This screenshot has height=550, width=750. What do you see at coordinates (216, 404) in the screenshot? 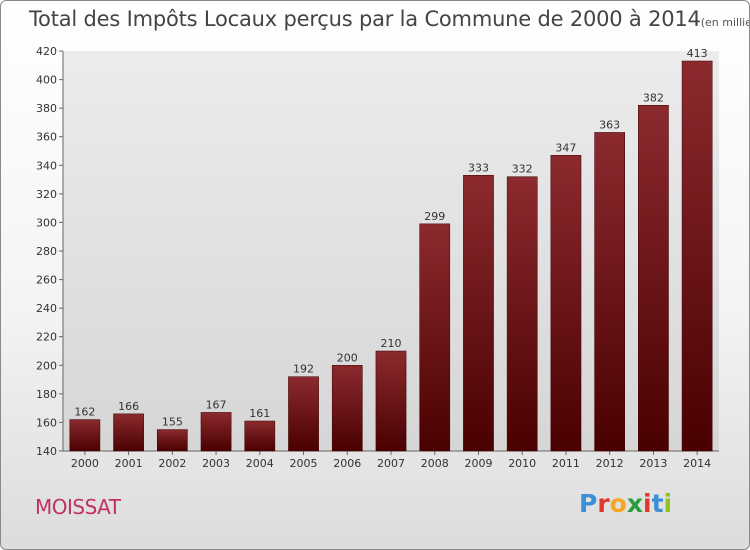
I see `bar-value-label: 167` at bounding box center [216, 404].